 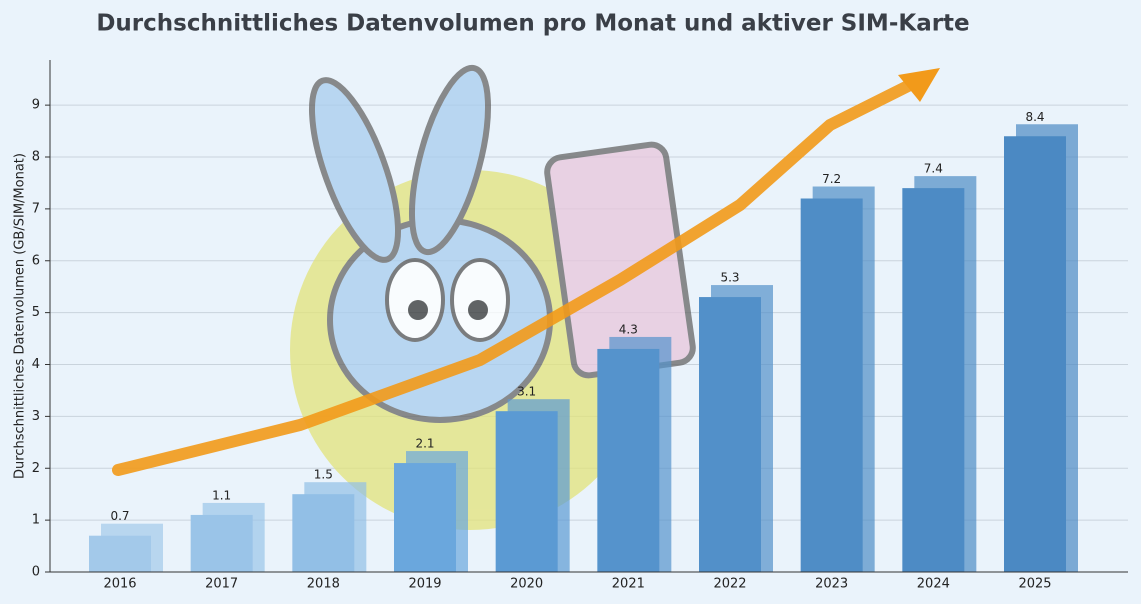 What do you see at coordinates (221, 584) in the screenshot?
I see `x-tick-label: 2017` at bounding box center [221, 584].